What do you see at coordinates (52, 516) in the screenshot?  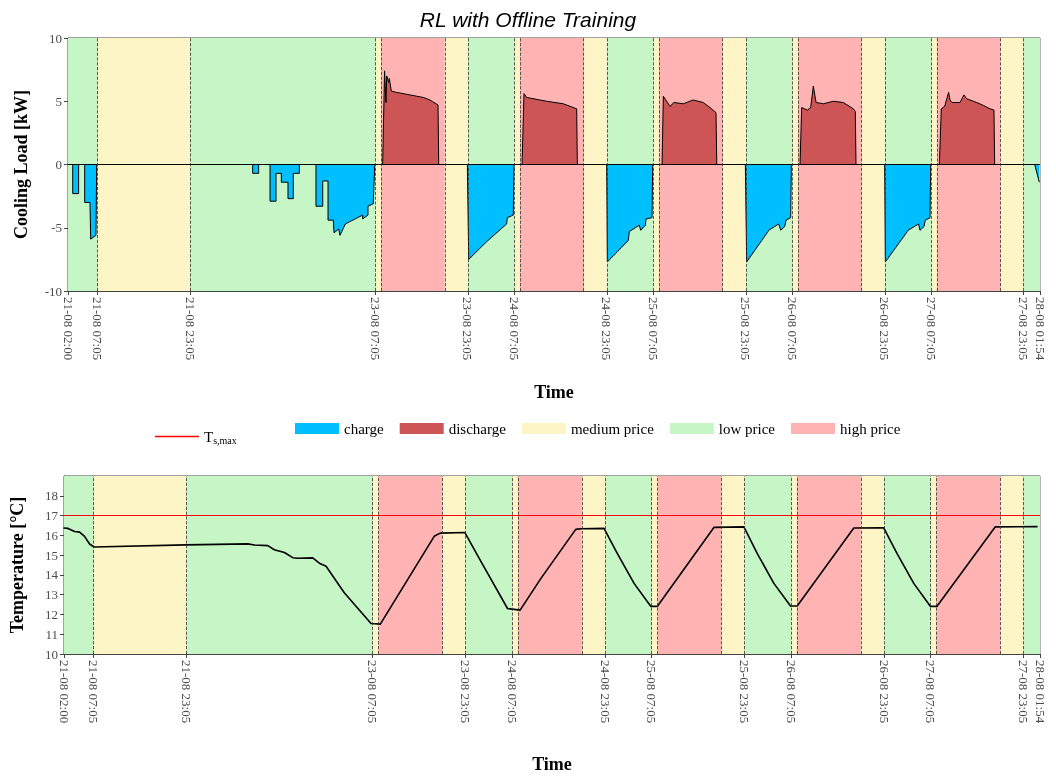 I see `y-tick-label: 17` at bounding box center [52, 516].